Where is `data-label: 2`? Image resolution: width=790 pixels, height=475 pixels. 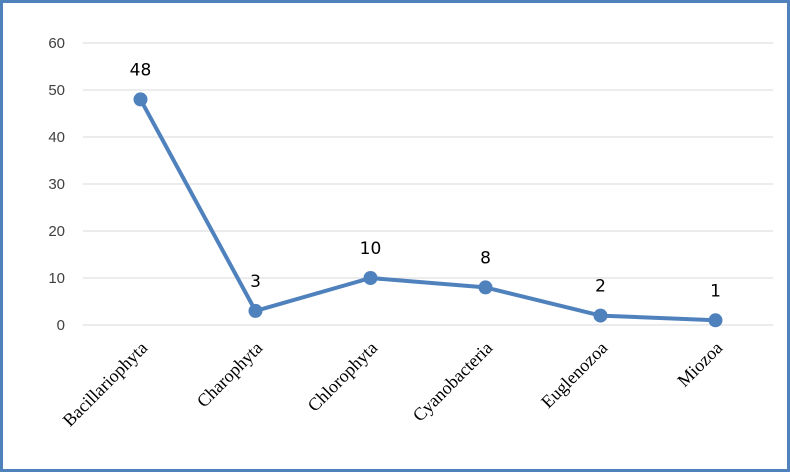
data-label: 2 is located at coordinates (600, 287).